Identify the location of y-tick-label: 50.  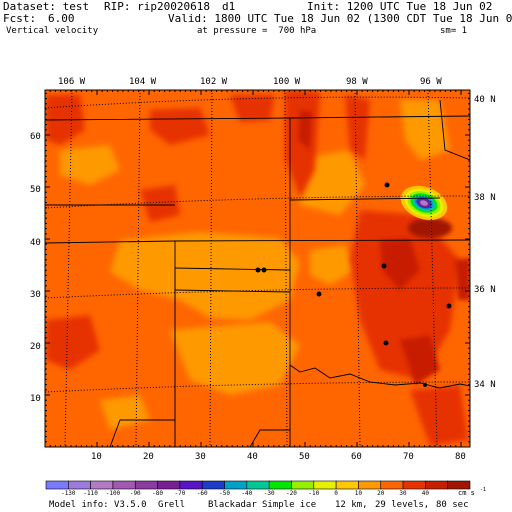
(35, 190).